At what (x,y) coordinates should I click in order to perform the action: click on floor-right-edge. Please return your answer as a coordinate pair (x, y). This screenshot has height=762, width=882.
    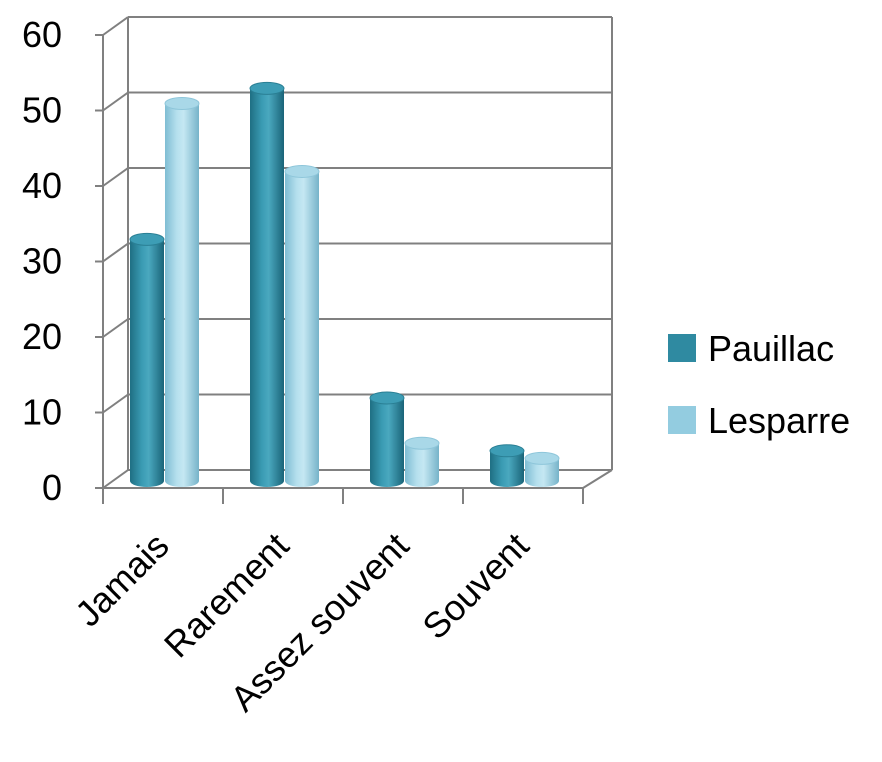
    Looking at the image, I should click on (597, 479).